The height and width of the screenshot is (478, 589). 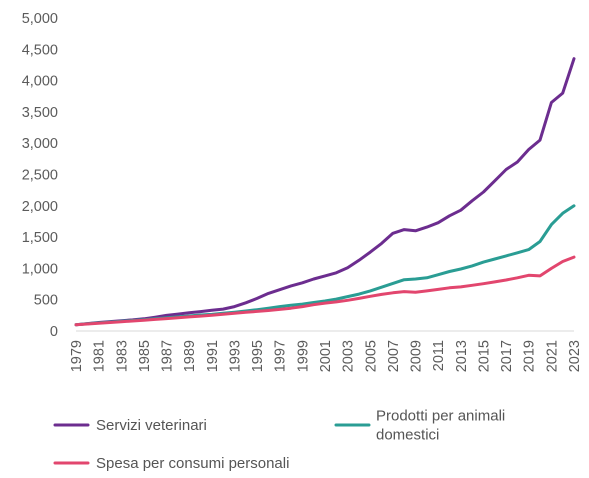 I want to click on y-tick-label: 5,000, so click(x=40, y=19).